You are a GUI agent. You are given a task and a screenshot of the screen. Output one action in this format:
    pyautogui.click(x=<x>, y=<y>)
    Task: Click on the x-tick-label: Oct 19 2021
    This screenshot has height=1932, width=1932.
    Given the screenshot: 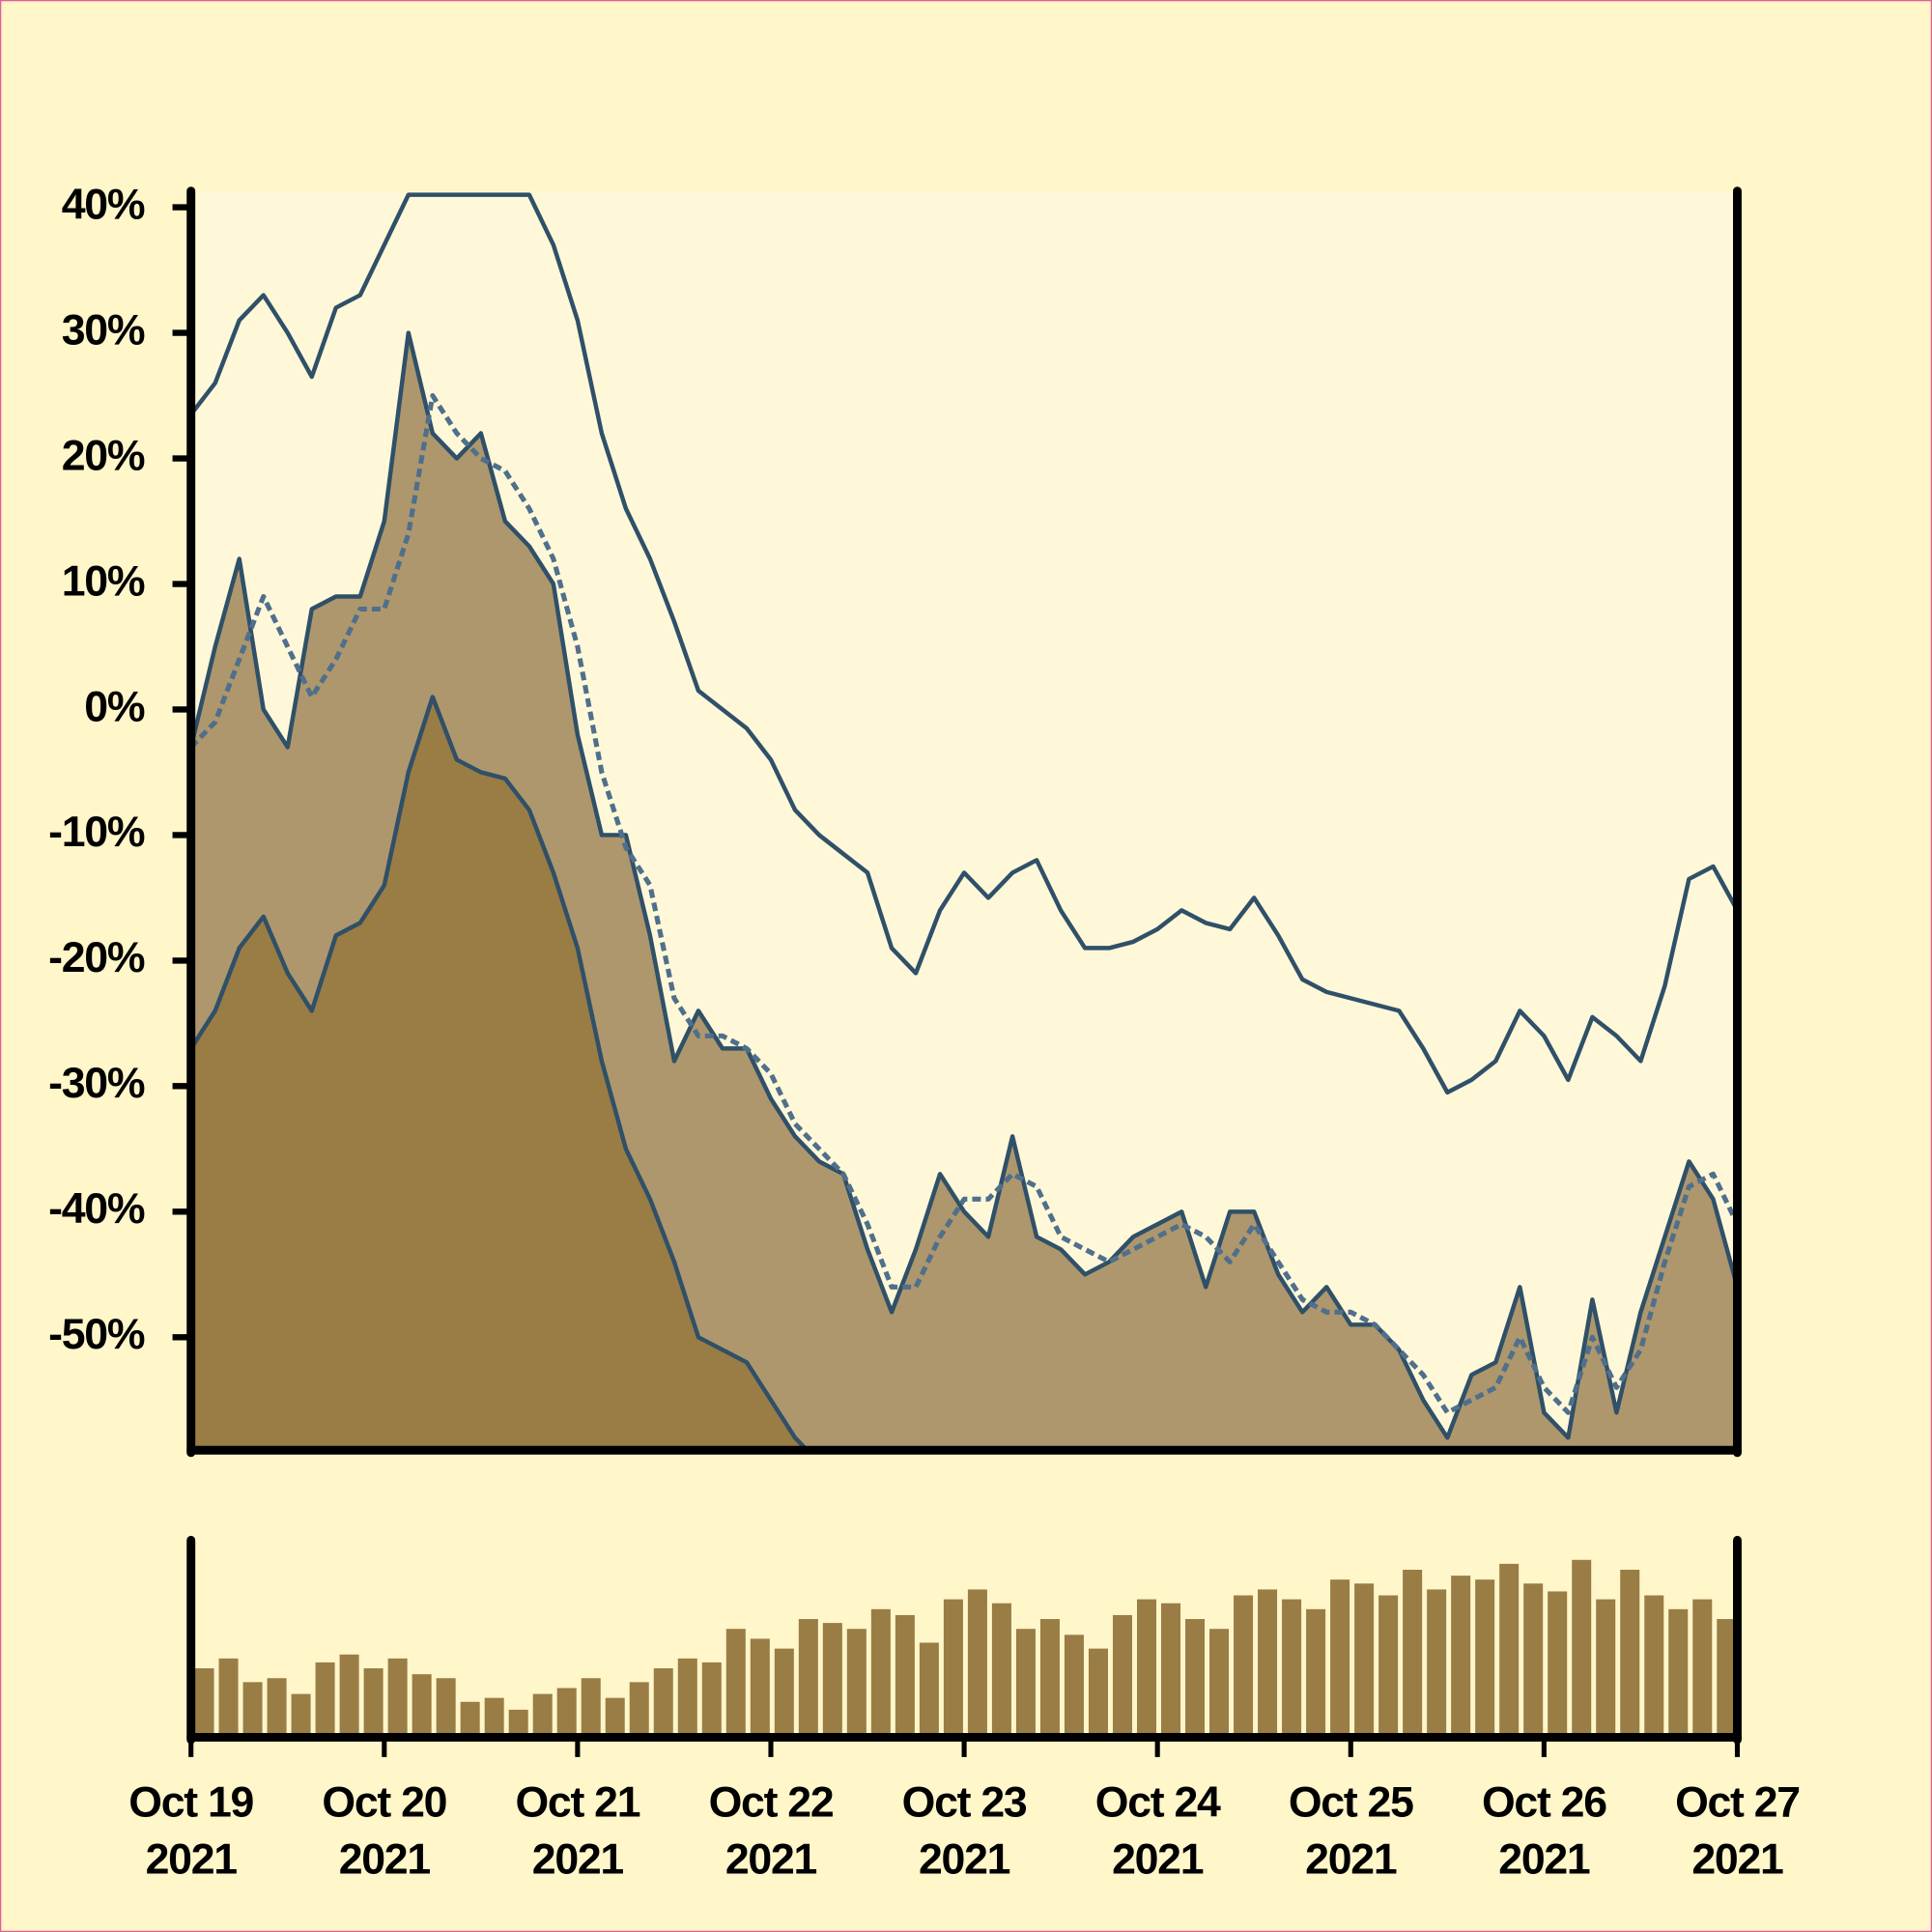 What is the action you would take?
    pyautogui.click(x=190, y=1830)
    